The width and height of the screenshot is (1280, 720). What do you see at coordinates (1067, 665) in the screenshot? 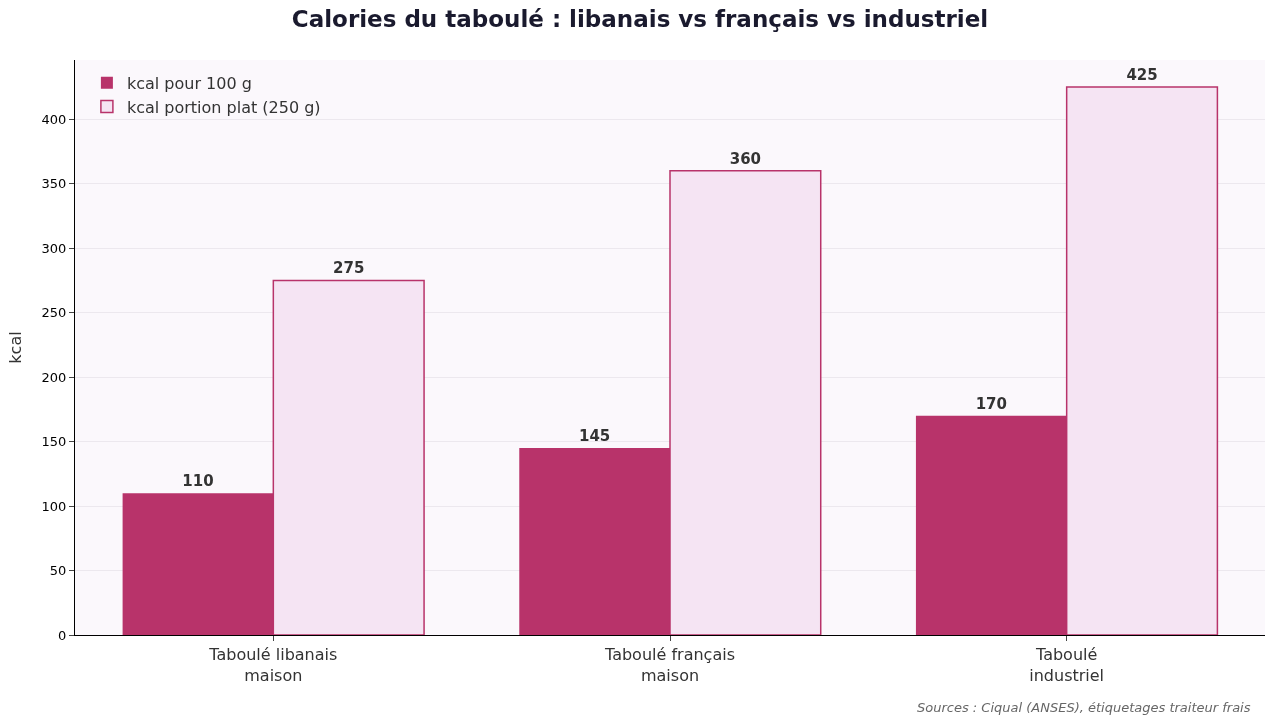
I see `x-tick-label: Taboulé industriel` at bounding box center [1067, 665].